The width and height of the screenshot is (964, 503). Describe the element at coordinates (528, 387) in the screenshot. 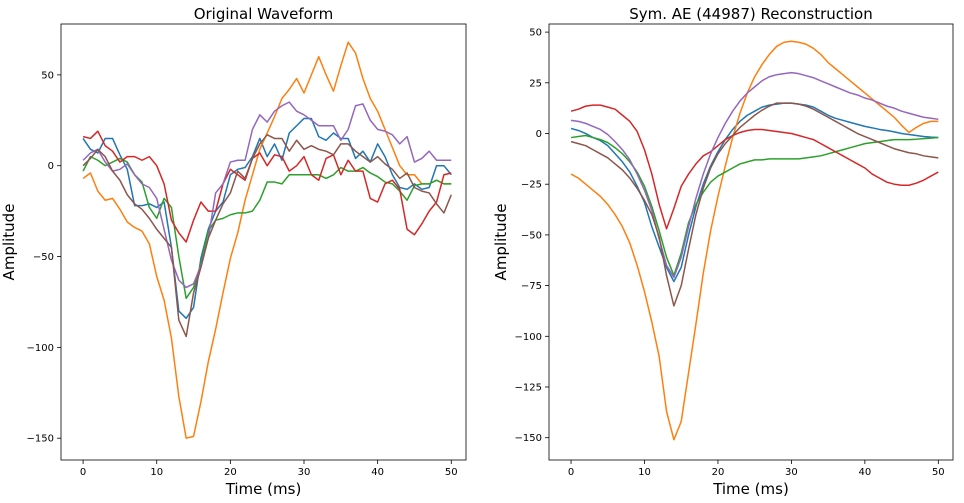

I see `y-tick-label: −125` at that location.